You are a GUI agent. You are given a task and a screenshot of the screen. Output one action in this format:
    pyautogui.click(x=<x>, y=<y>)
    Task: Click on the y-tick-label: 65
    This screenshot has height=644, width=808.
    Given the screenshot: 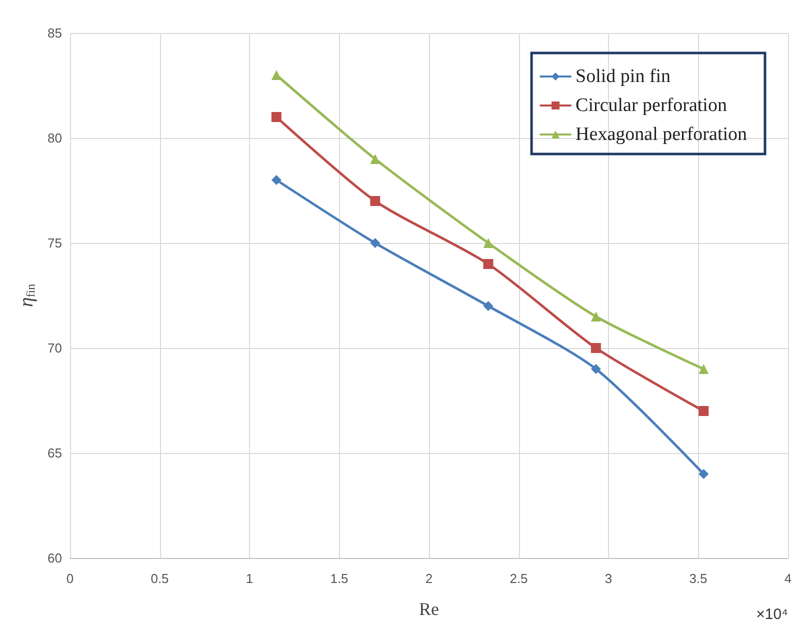 What is the action you would take?
    pyautogui.click(x=55, y=453)
    